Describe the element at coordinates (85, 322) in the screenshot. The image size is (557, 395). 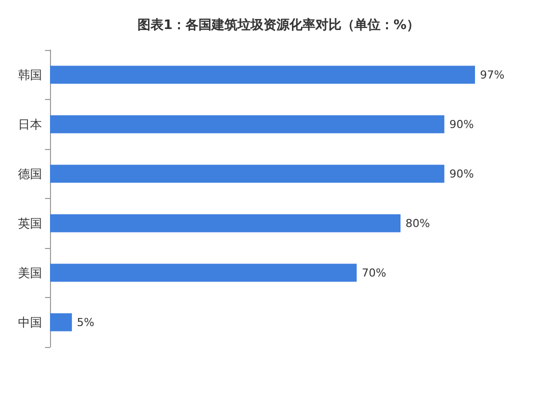
I see `data-label: 5%` at that location.